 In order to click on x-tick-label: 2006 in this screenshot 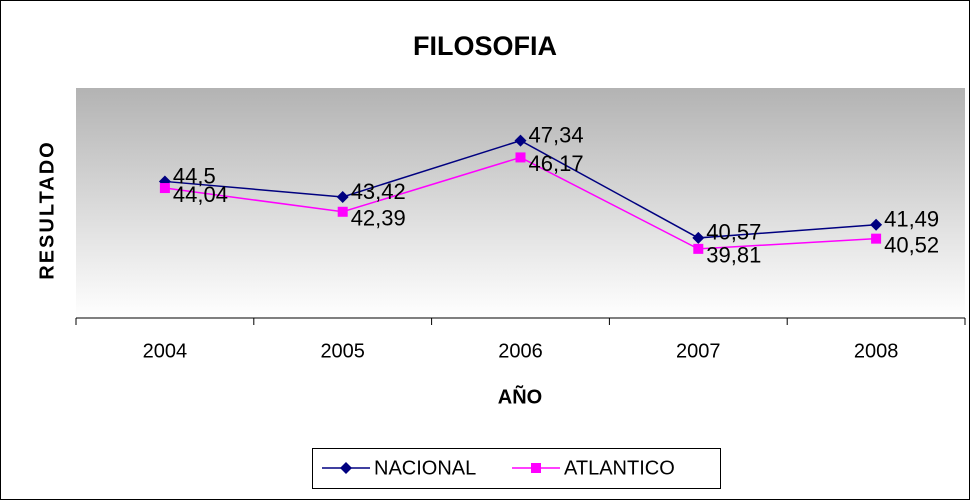, I will do `click(520, 351)`.